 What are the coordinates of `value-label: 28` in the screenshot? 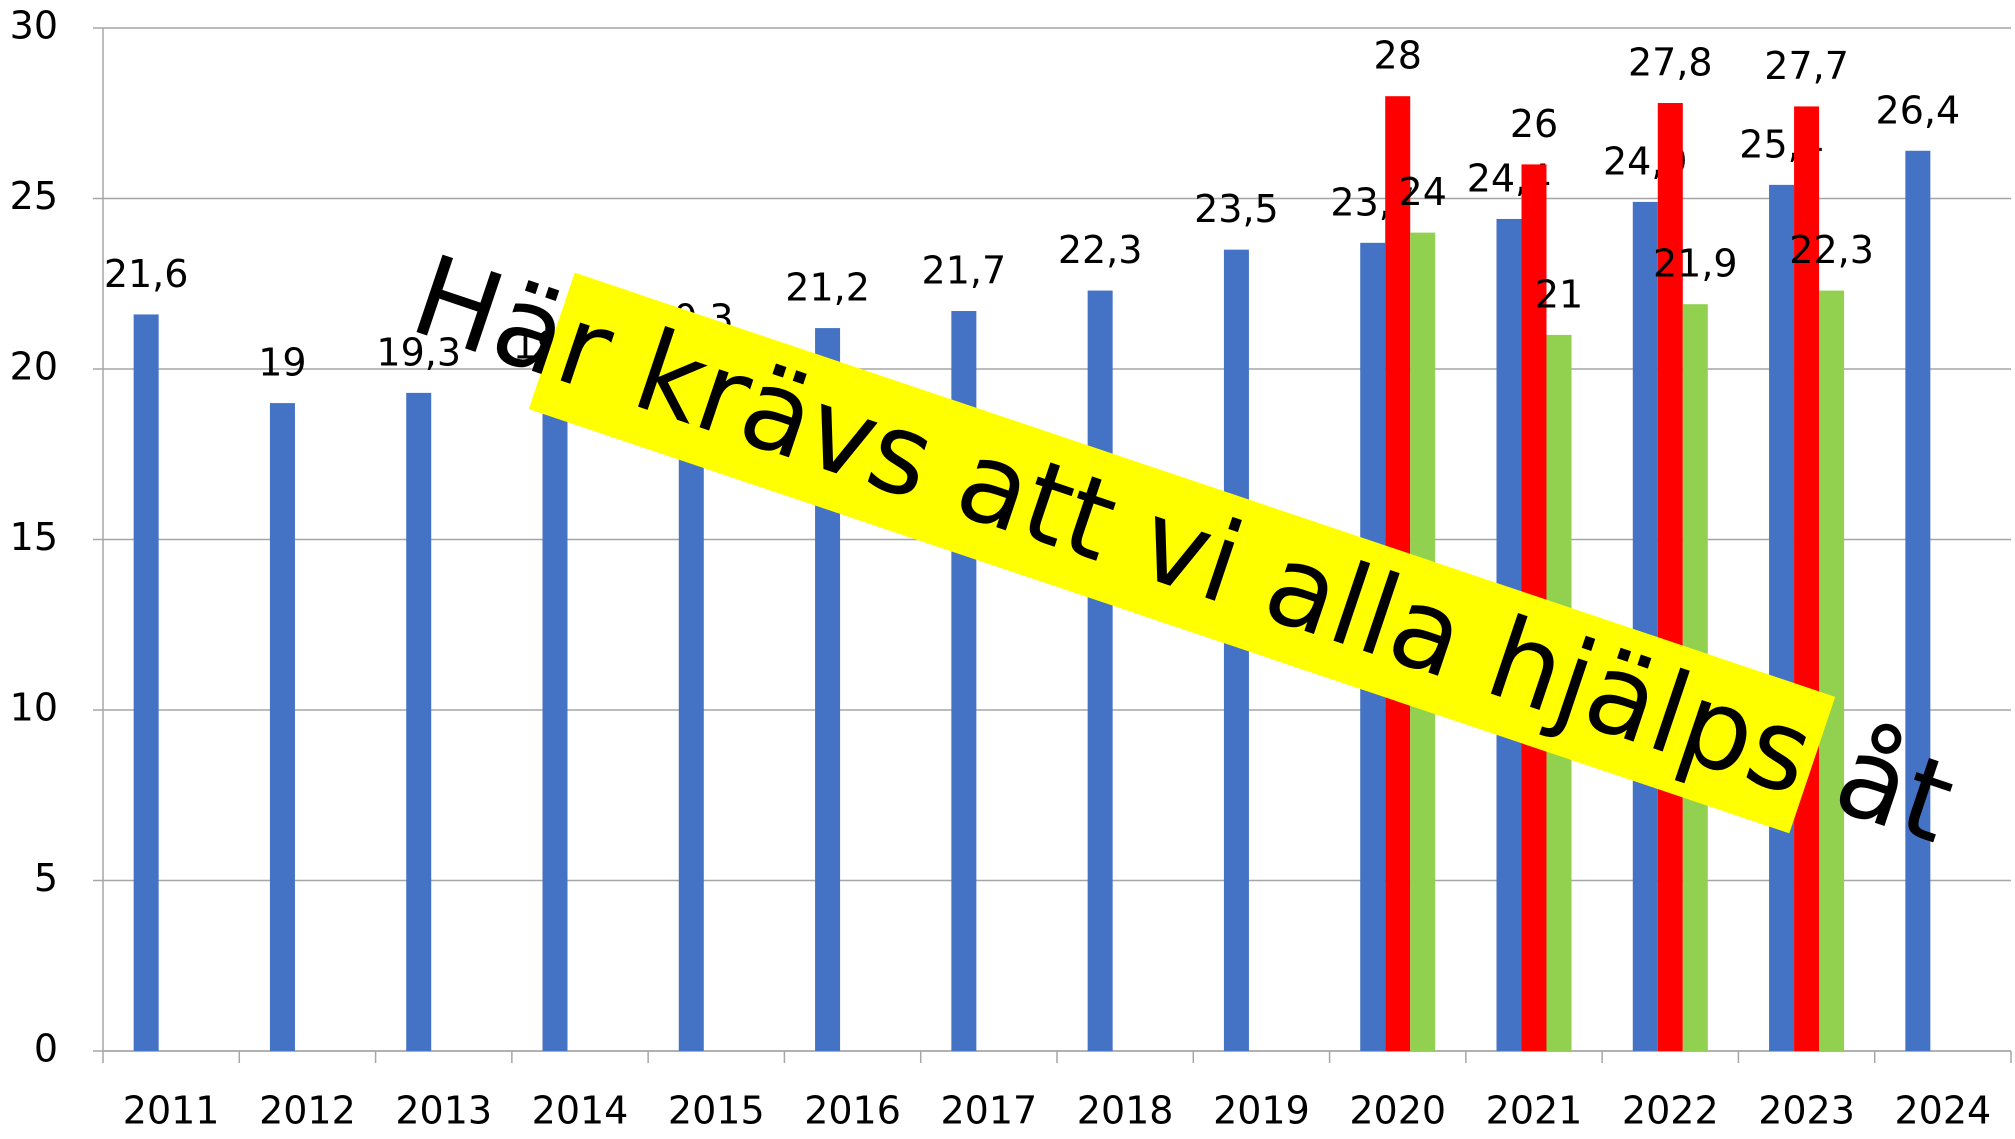 It's located at (1398, 56).